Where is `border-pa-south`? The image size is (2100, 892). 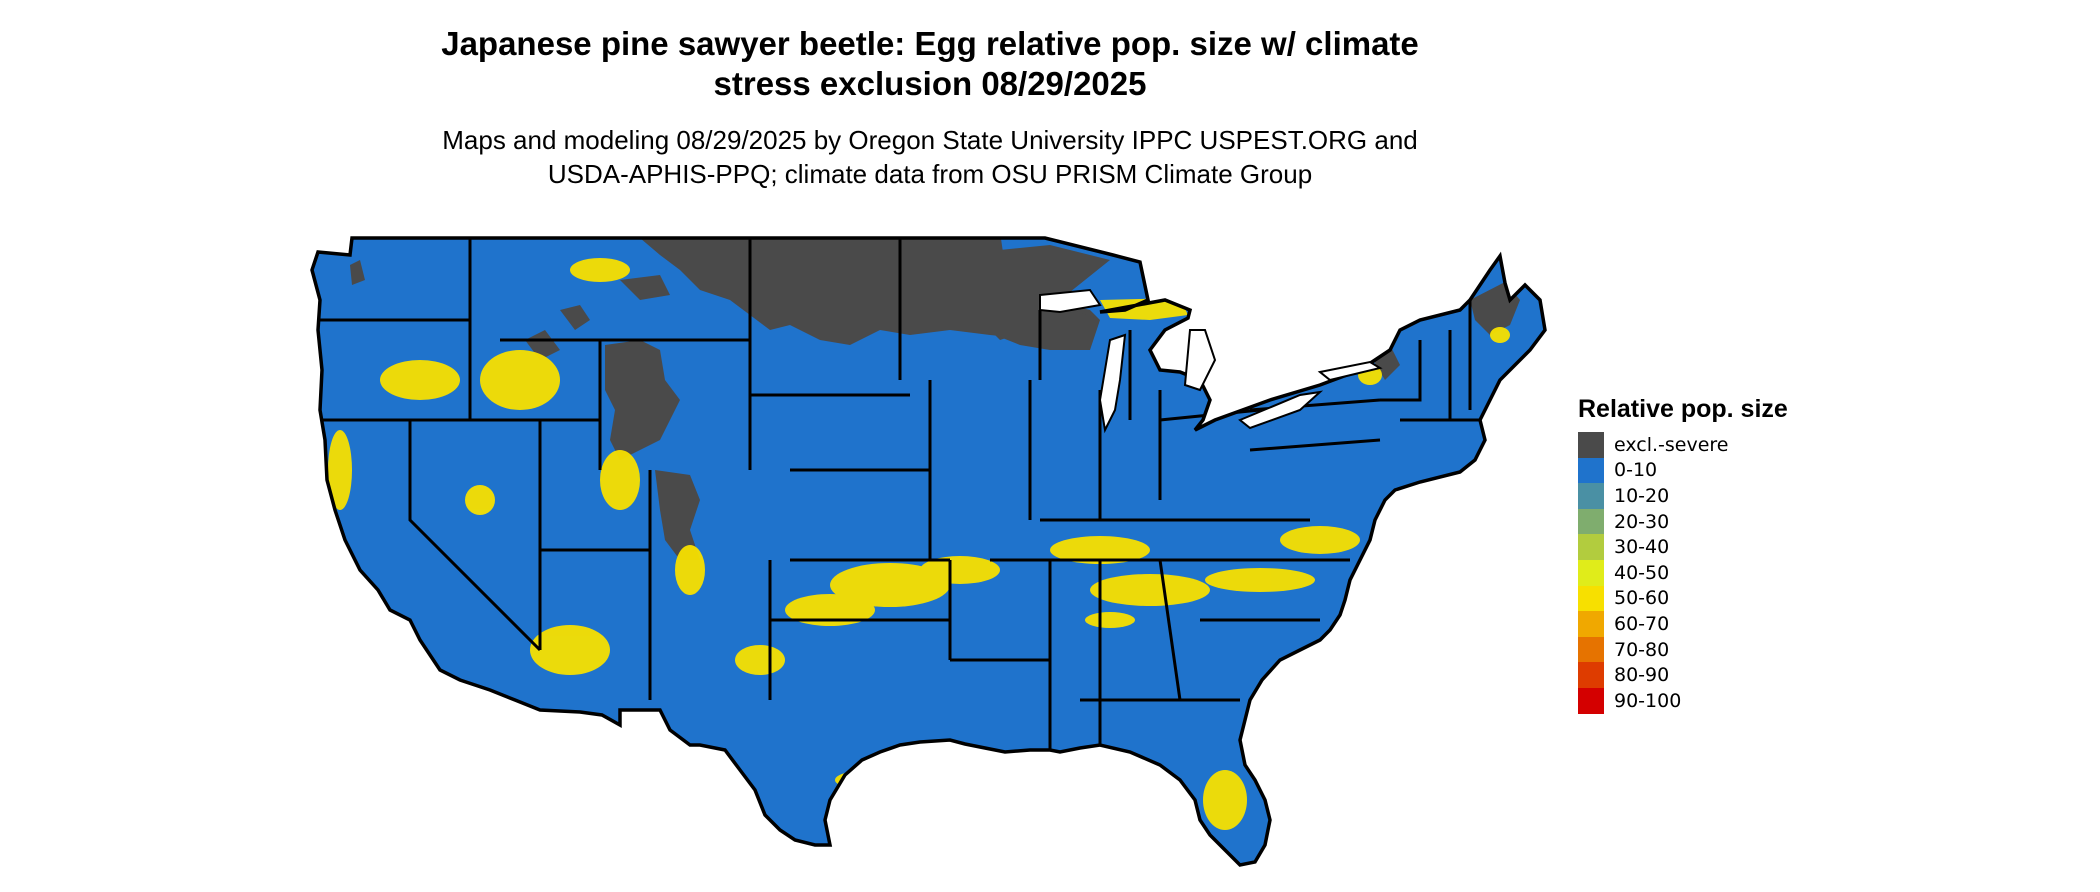
border-pa-south is located at coordinates (1315, 445).